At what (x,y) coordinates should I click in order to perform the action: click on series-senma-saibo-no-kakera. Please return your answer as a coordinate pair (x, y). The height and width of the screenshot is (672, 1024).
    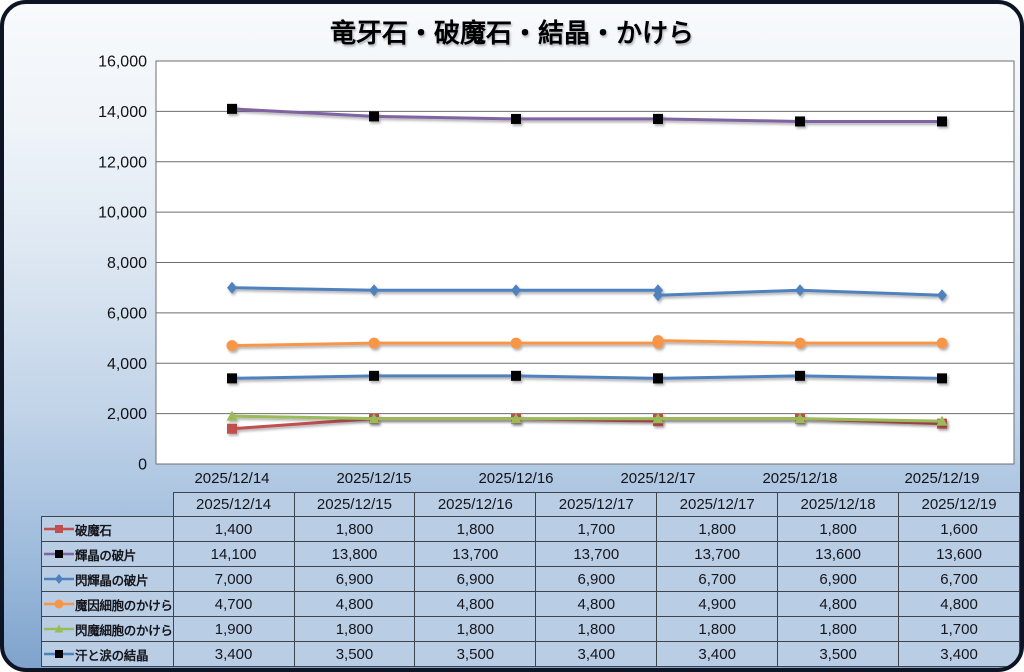
    Looking at the image, I should click on (587, 418).